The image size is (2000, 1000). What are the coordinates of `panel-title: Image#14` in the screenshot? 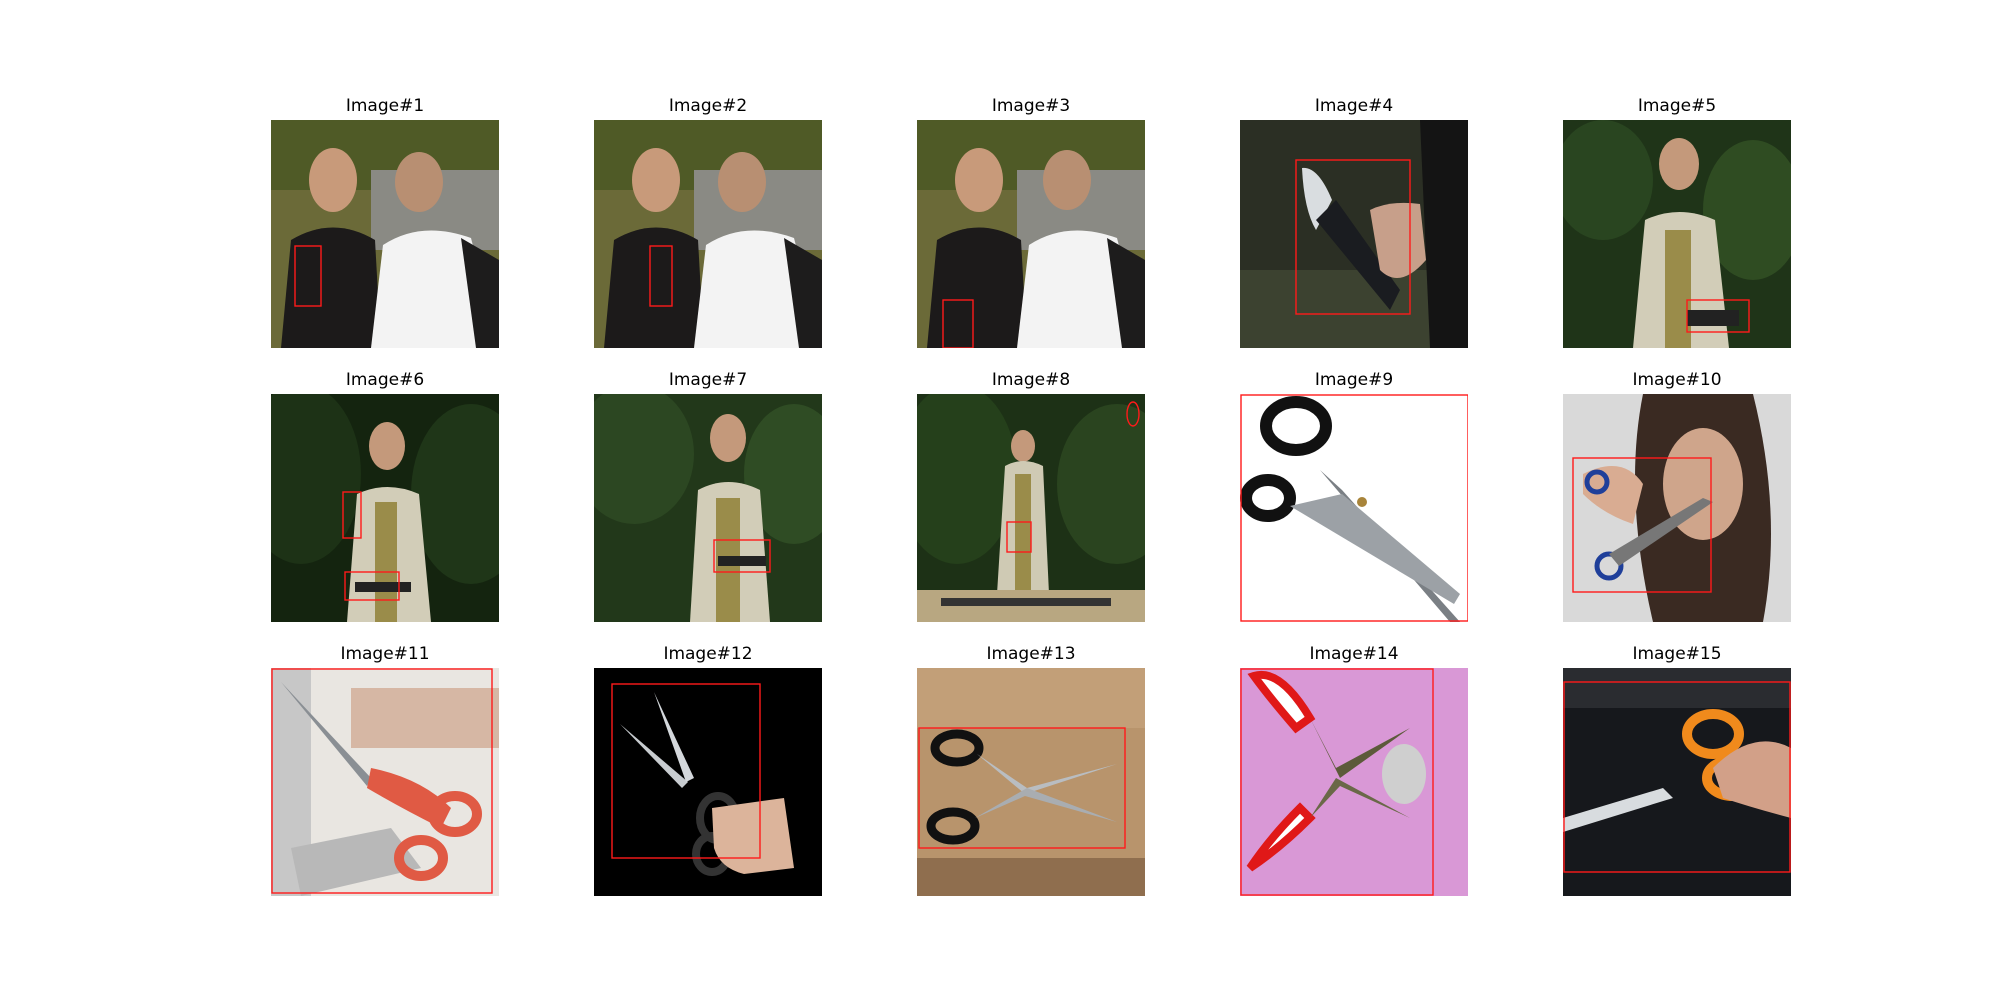 It's located at (1354, 654).